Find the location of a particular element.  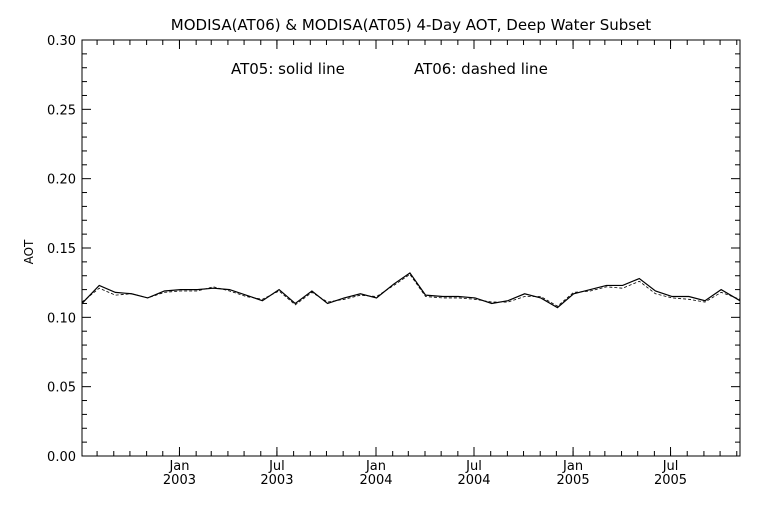

y-tick-label: 0.20 is located at coordinates (61, 180).